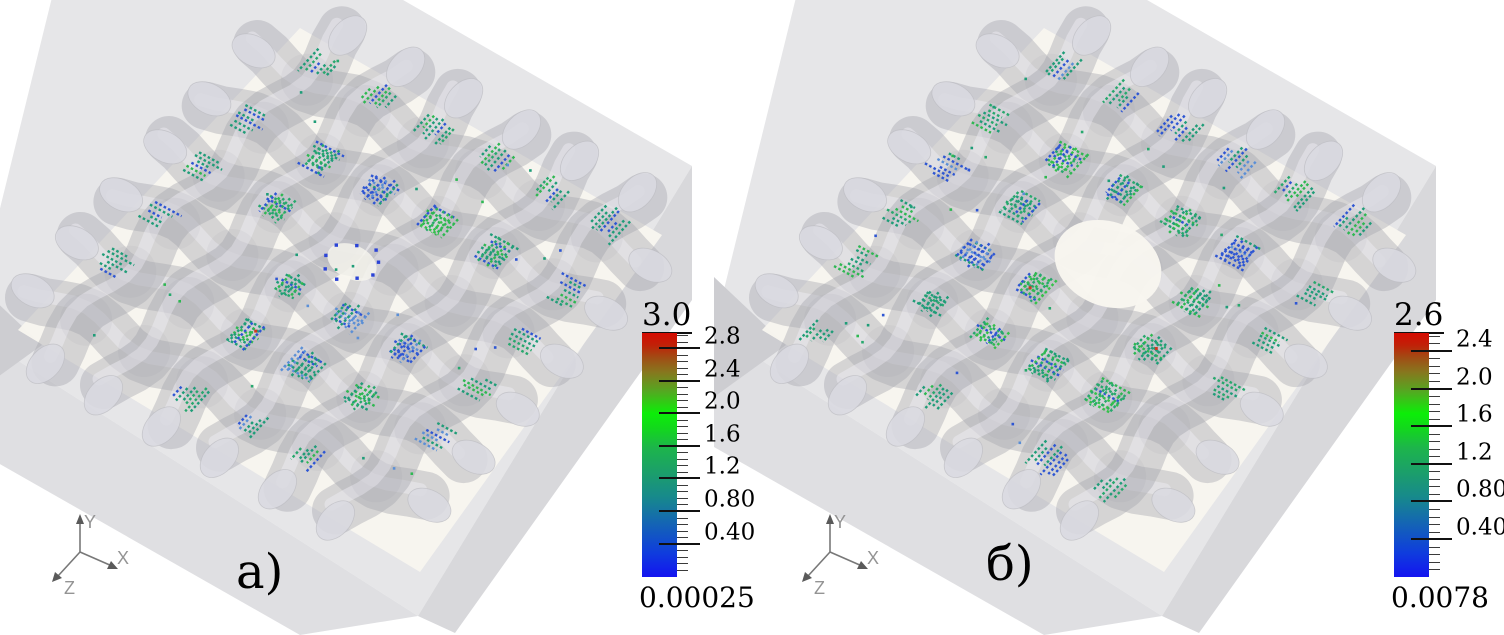 The width and height of the screenshot is (1504, 635). I want to click on colorbar-ticks: 0.40 0.80 1.2 1.6 2.0 2.4 2.8, so click(713, 451).